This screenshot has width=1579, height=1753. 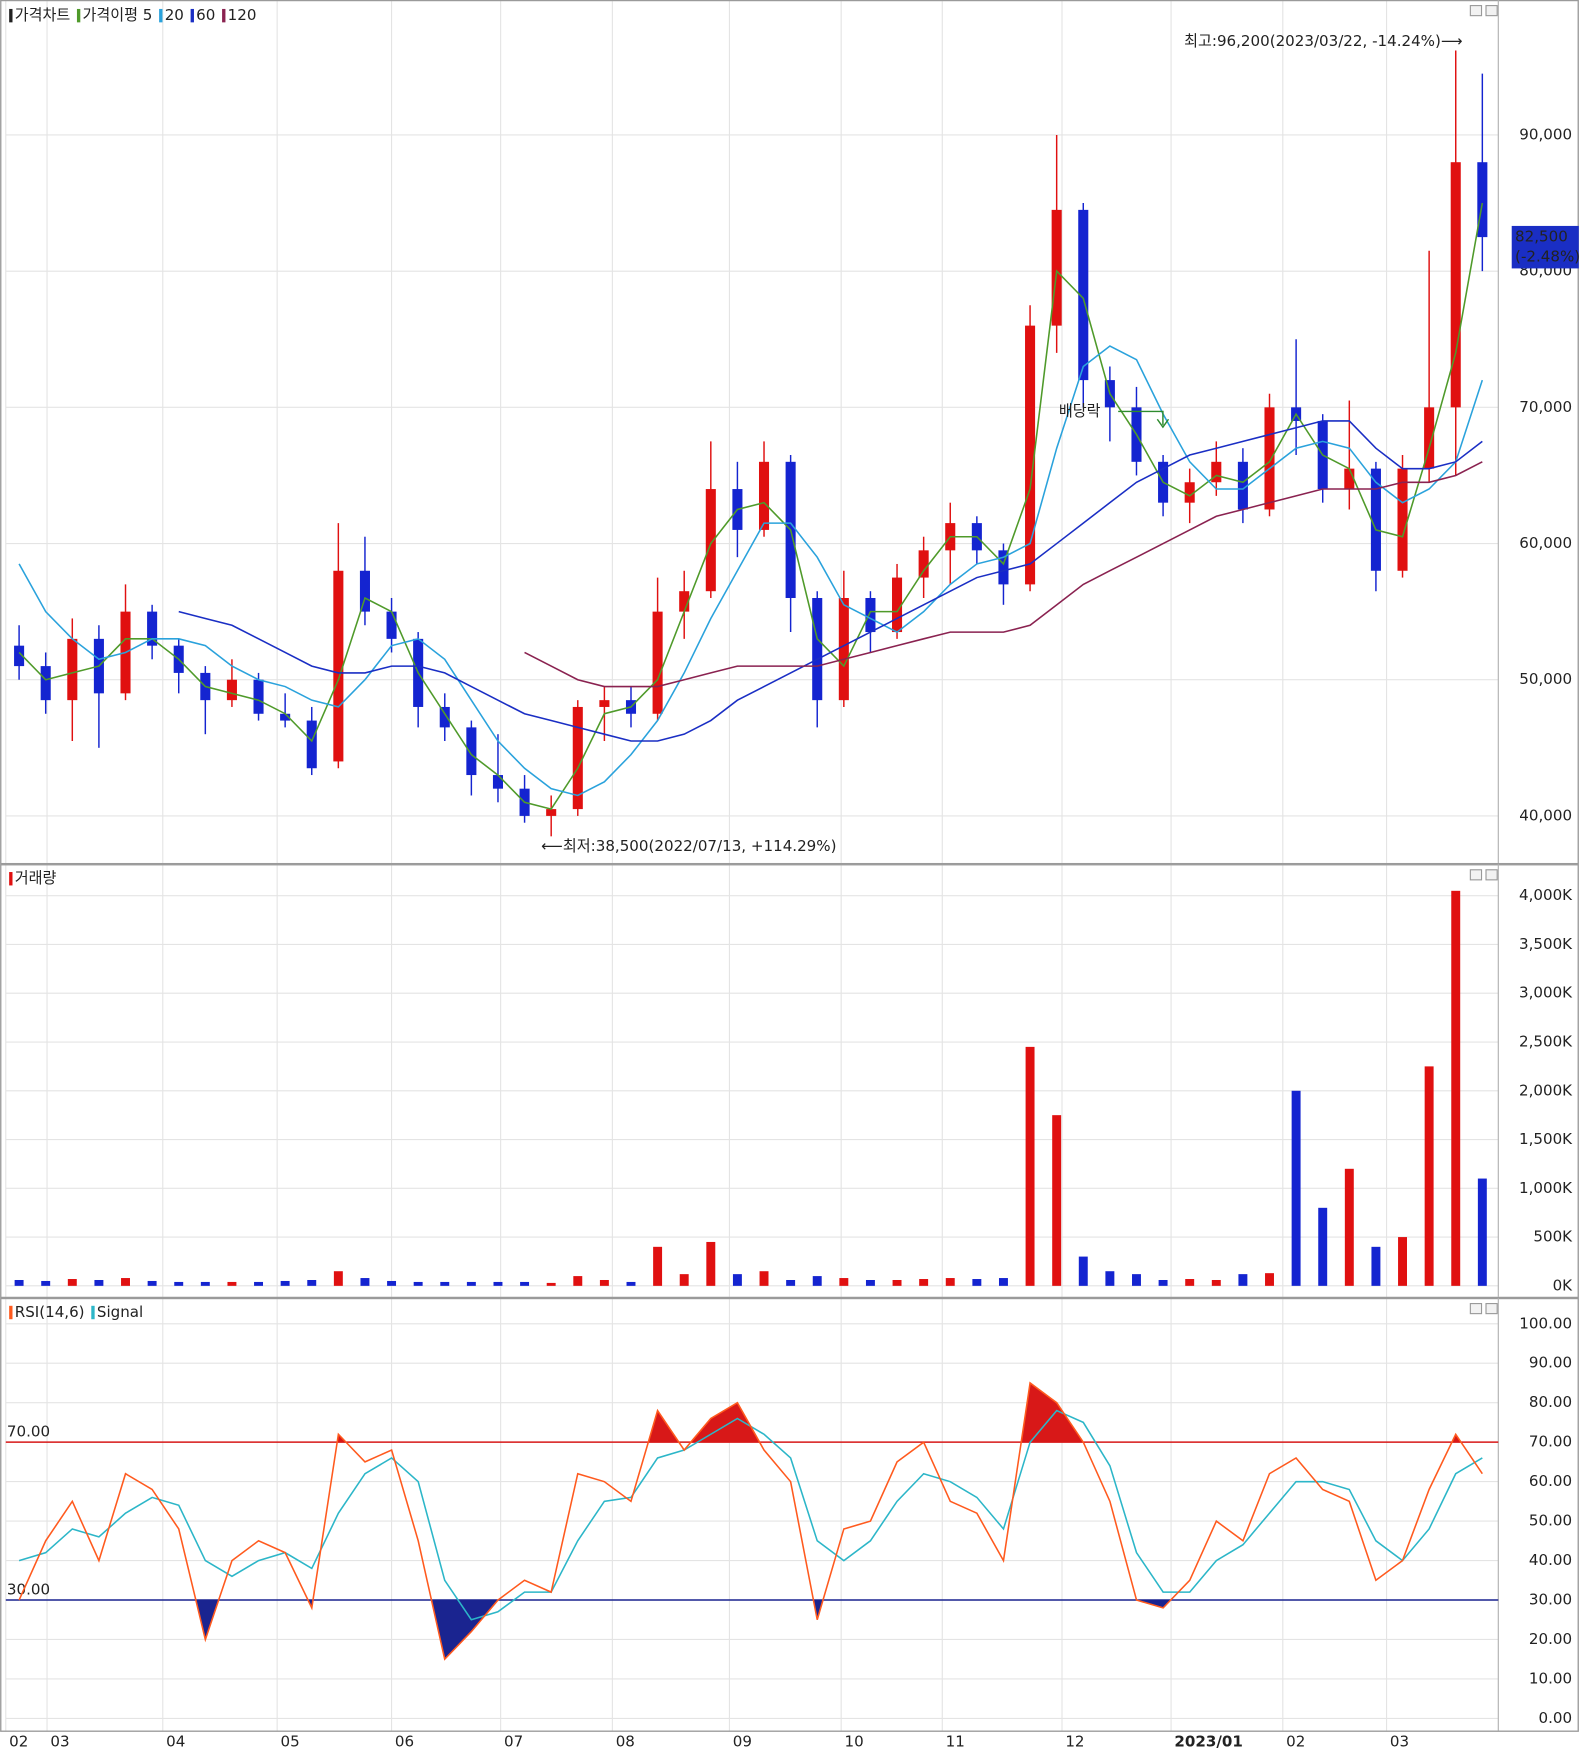 What do you see at coordinates (1550, 1442) in the screenshot?
I see `y-tick-label: 70.00` at bounding box center [1550, 1442].